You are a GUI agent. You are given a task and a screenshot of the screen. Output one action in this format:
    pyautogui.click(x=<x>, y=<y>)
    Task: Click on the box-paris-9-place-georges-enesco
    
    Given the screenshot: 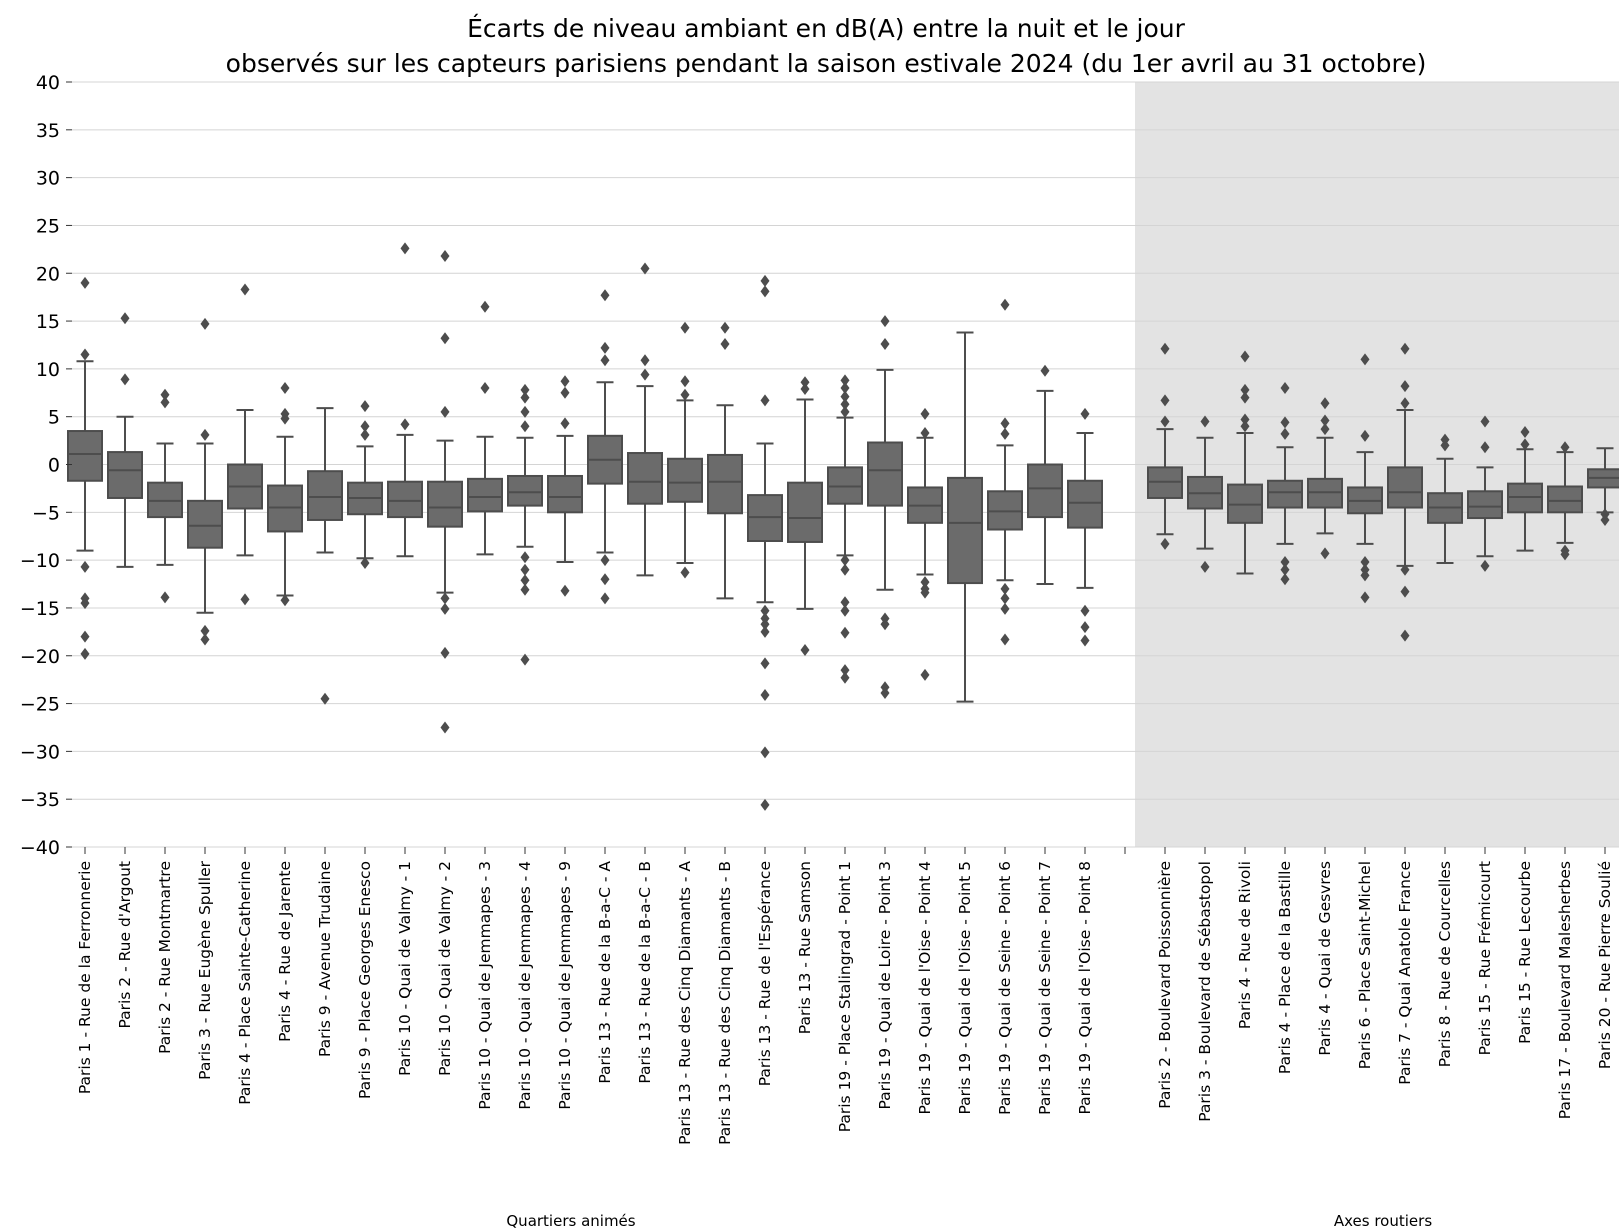 What is the action you would take?
    pyautogui.click(x=365, y=484)
    